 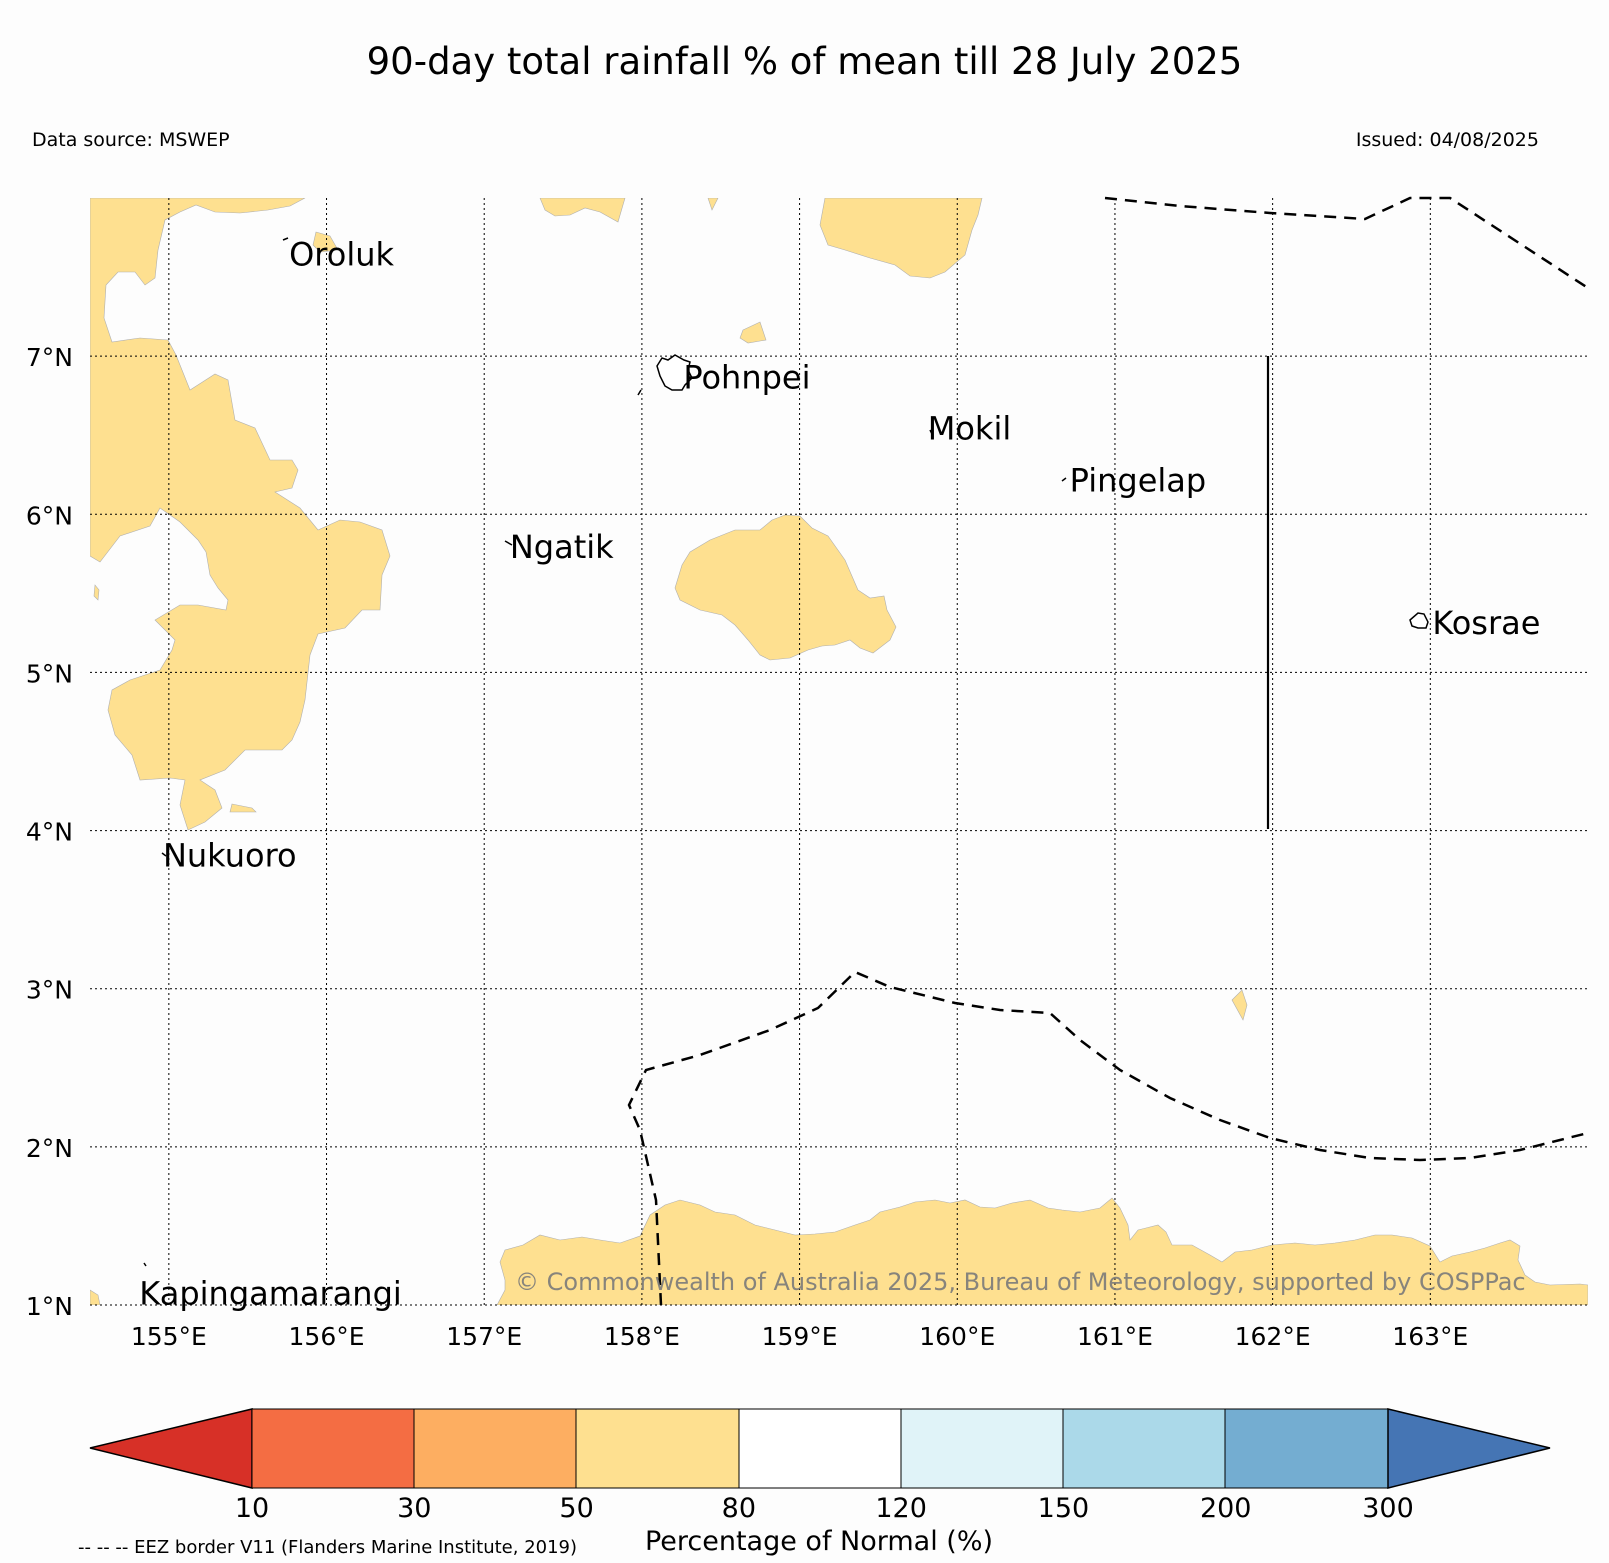 What do you see at coordinates (414, 1508) in the screenshot?
I see `colorbar-tick-label: 30` at bounding box center [414, 1508].